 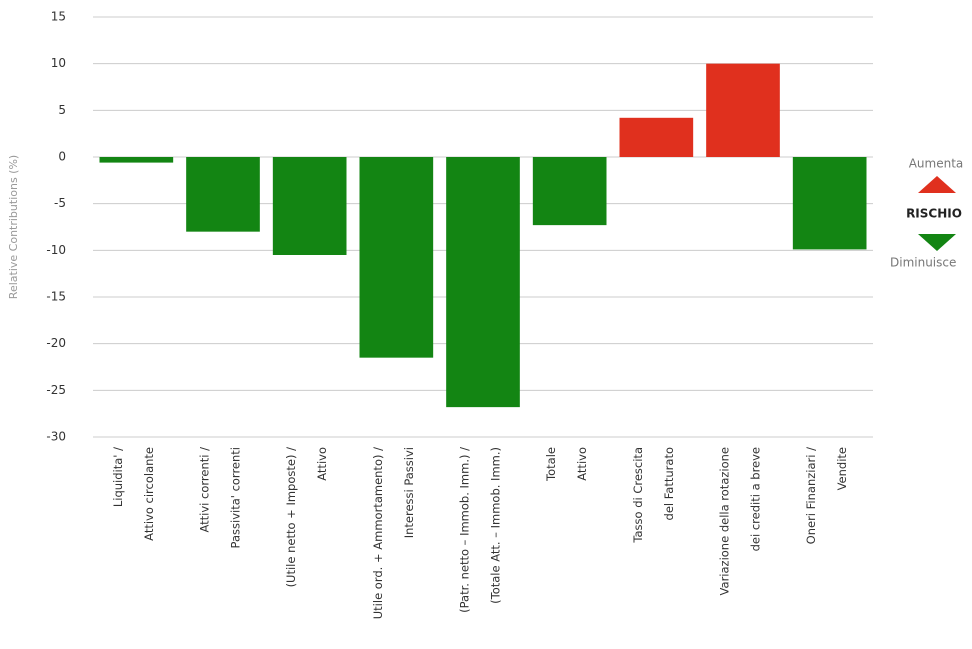 What do you see at coordinates (62, 110) in the screenshot?
I see `y-tick-label: 5` at bounding box center [62, 110].